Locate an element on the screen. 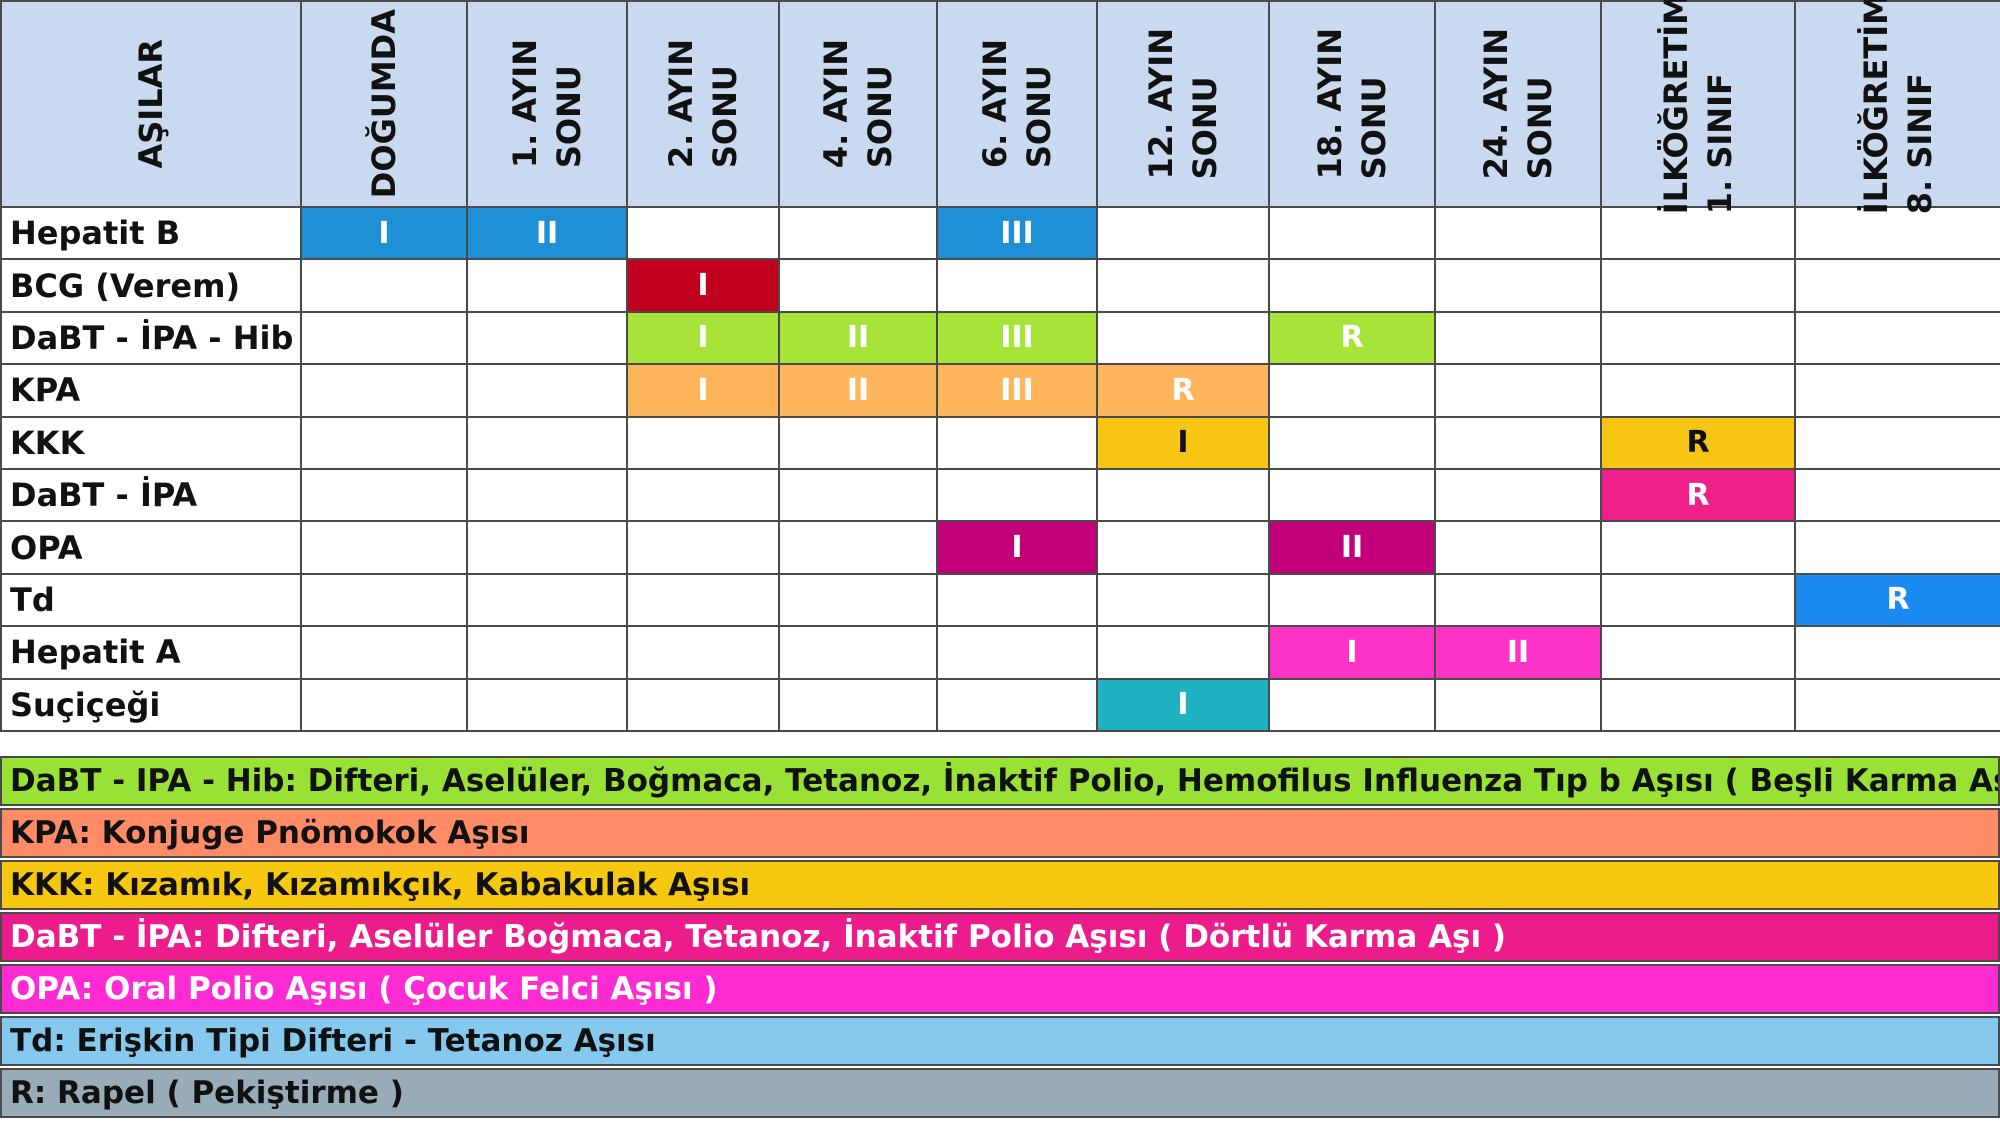 The width and height of the screenshot is (2000, 1128). header-cell: İLKÖĞRETİM 1. SINIF is located at coordinates (1698, 107).